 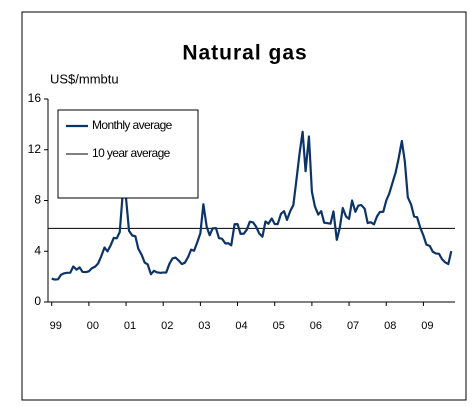 What do you see at coordinates (167, 326) in the screenshot?
I see `x-tick-label: 02` at bounding box center [167, 326].